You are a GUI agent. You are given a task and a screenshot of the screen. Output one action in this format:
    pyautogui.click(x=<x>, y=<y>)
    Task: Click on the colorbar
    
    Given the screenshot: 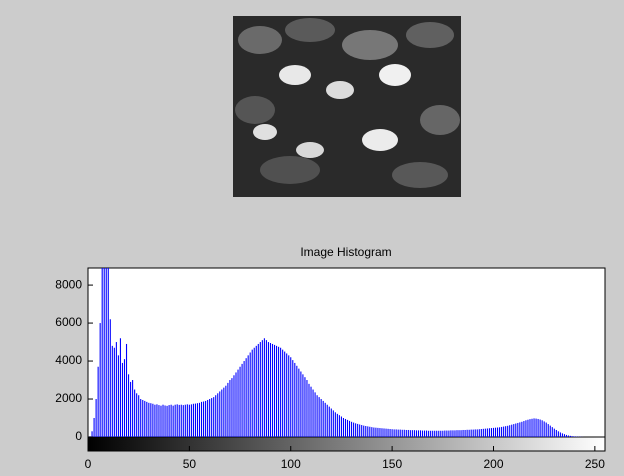 What is the action you would take?
    pyautogui.click(x=346, y=444)
    